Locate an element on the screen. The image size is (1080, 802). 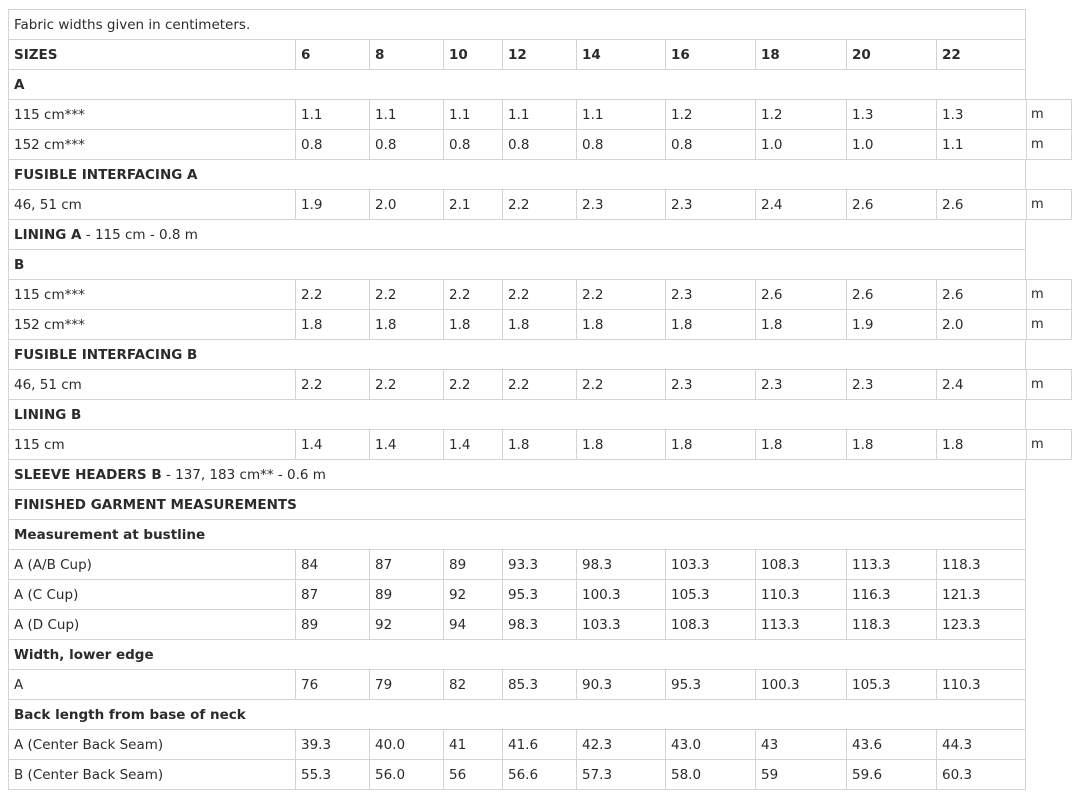
value-cell: 85.3 is located at coordinates (539, 684).